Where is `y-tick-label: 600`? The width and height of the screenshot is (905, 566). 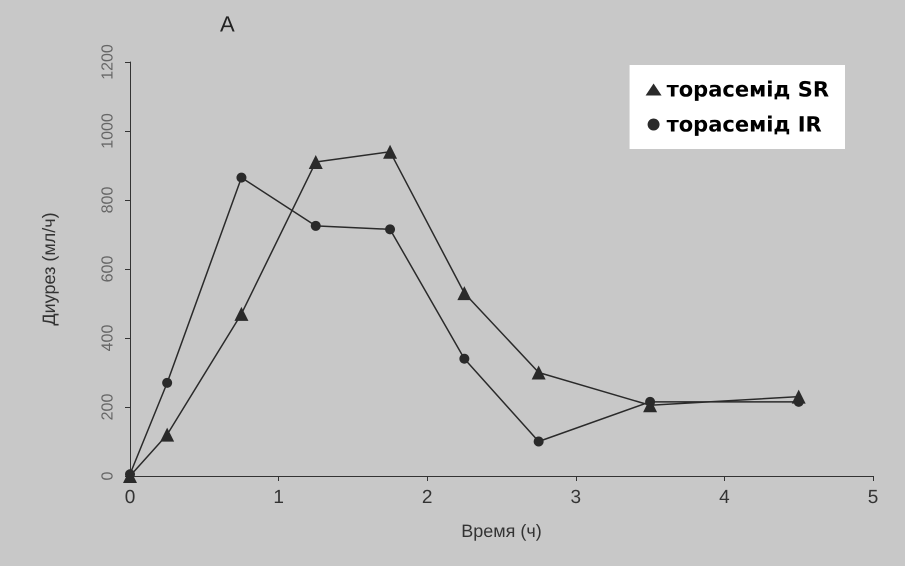 y-tick-label: 600 is located at coordinates (108, 269).